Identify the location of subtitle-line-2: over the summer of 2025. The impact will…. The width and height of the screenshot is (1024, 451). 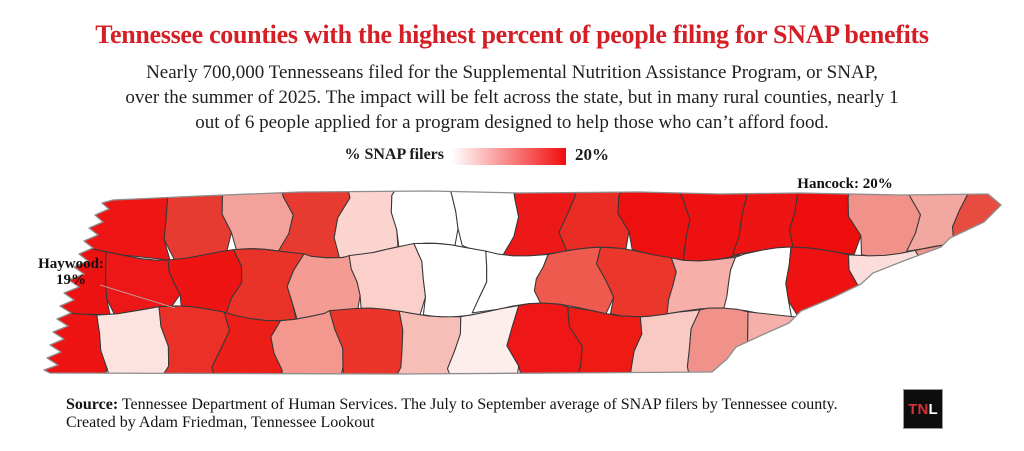
(512, 97).